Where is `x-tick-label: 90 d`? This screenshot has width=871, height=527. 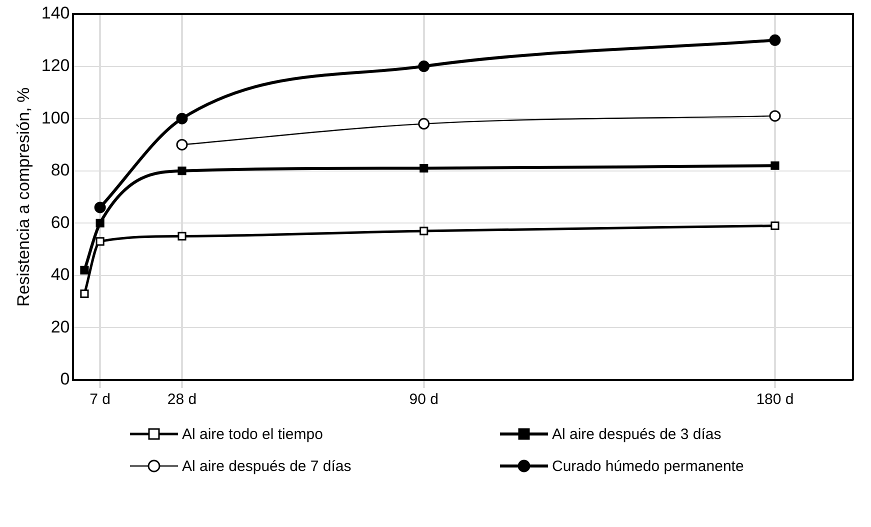 x-tick-label: 90 d is located at coordinates (423, 399).